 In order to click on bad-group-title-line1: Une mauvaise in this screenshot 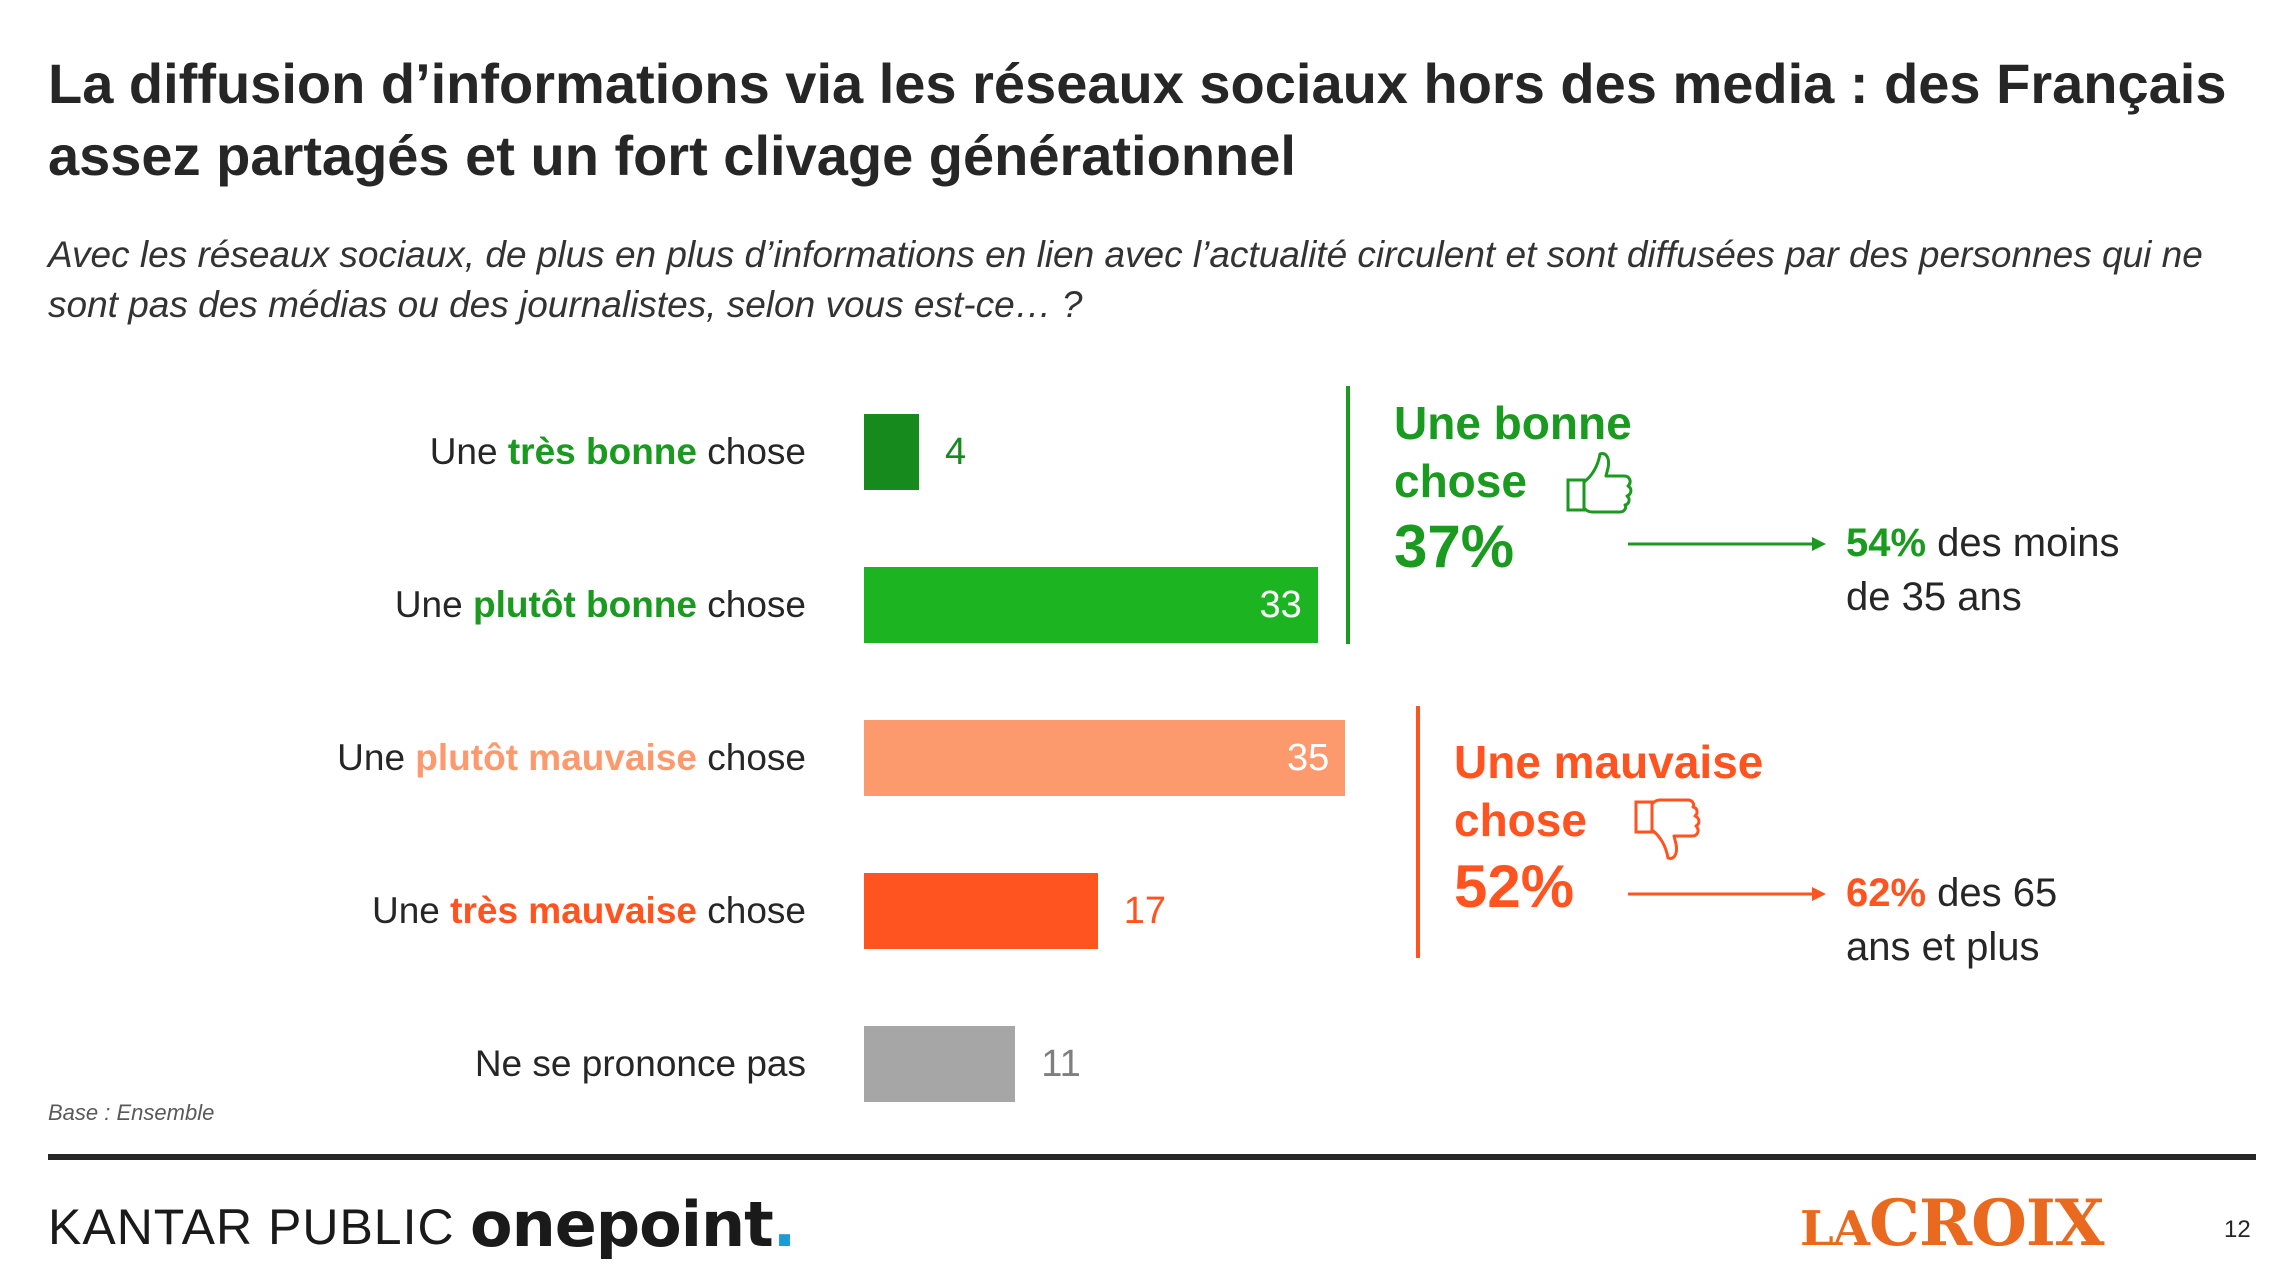, I will do `click(1609, 762)`.